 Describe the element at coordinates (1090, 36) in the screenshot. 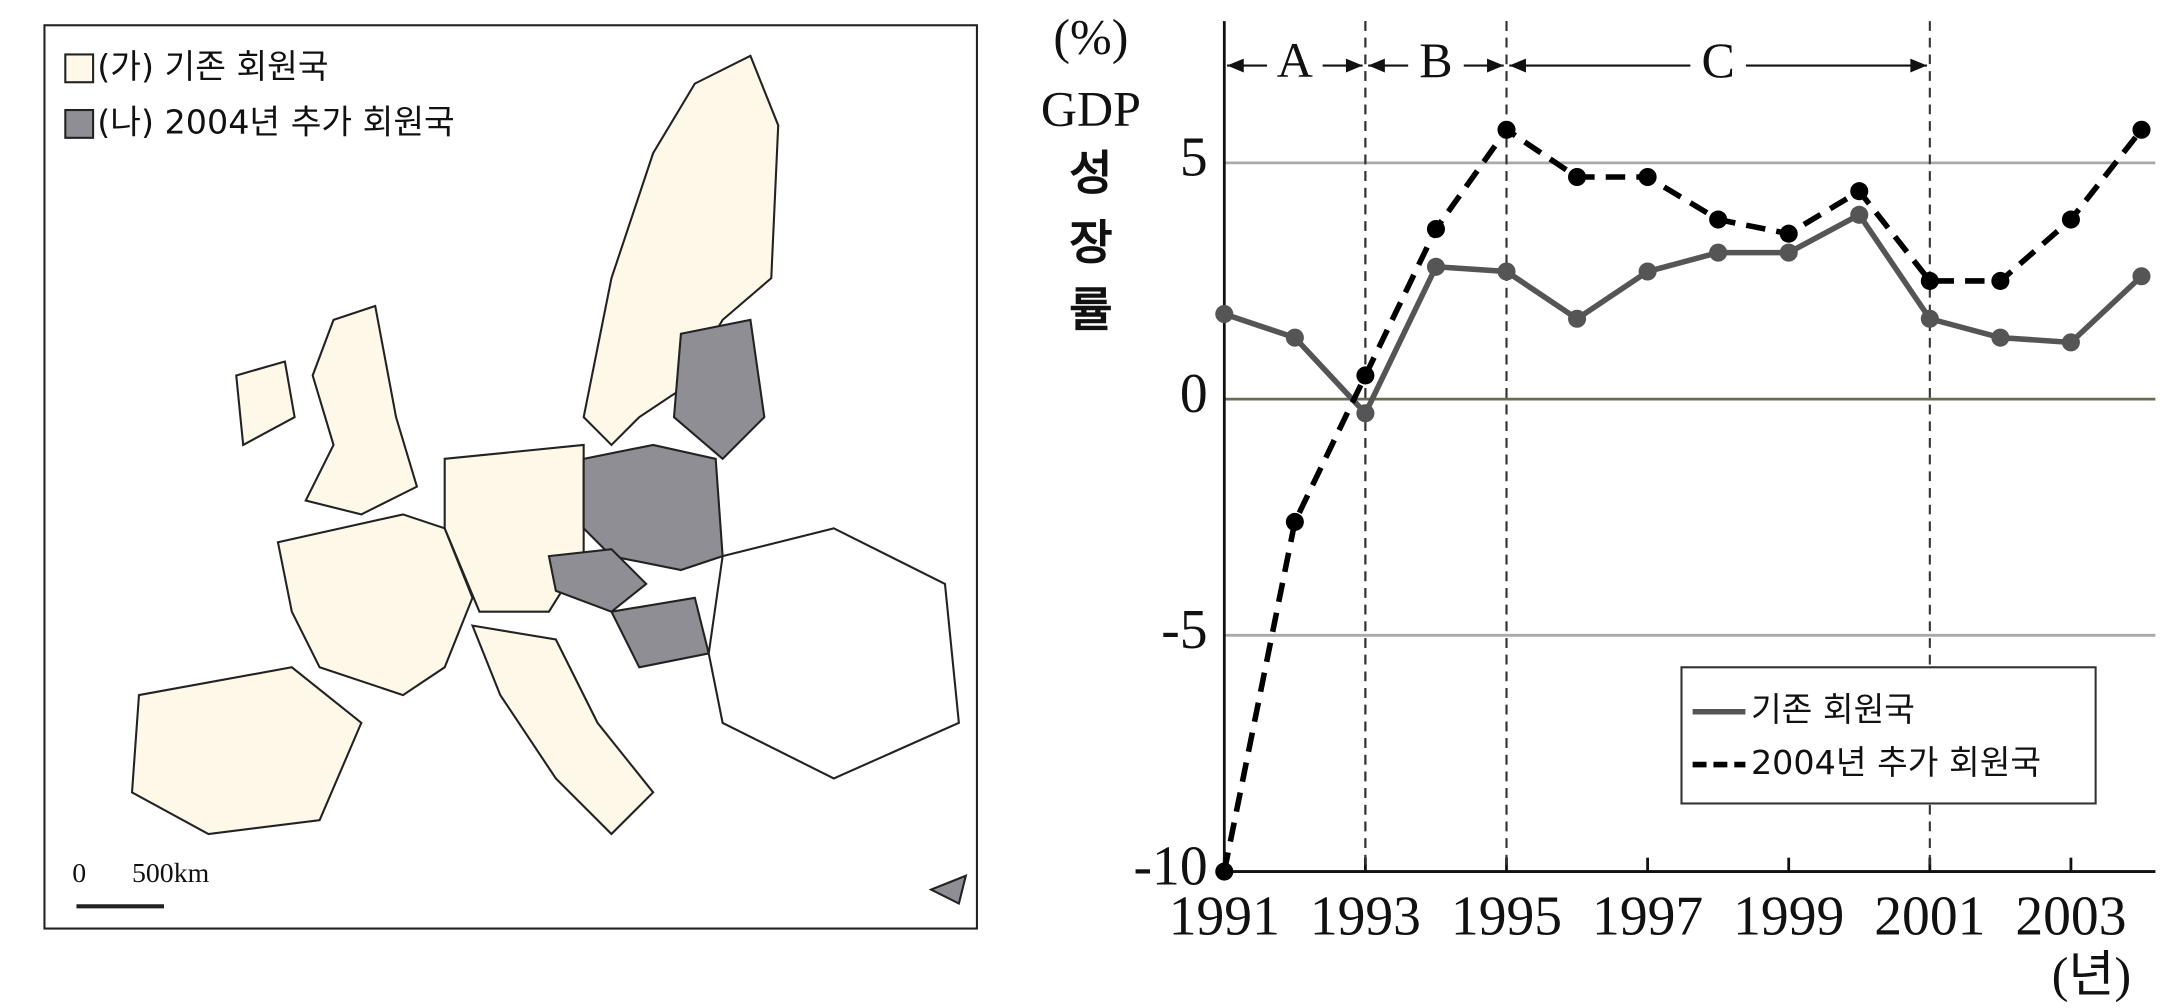

I see `y-unit: (%)` at that location.